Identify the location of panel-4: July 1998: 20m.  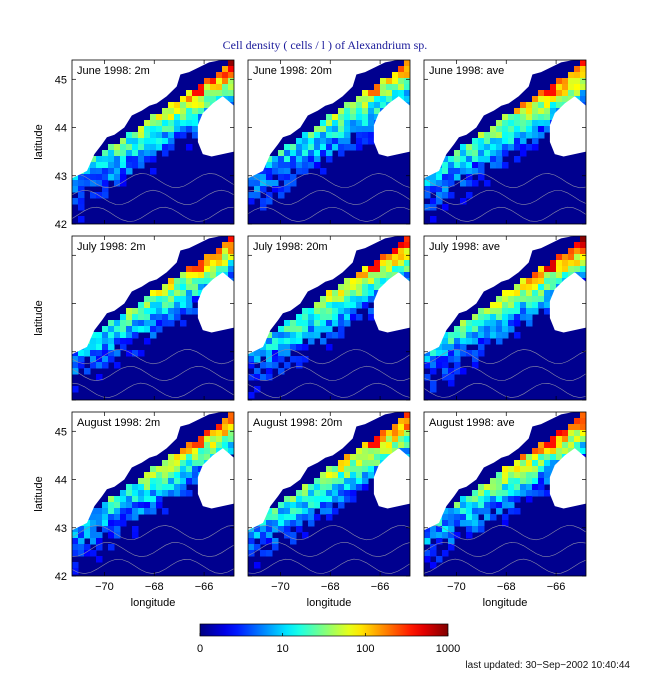
(329, 318).